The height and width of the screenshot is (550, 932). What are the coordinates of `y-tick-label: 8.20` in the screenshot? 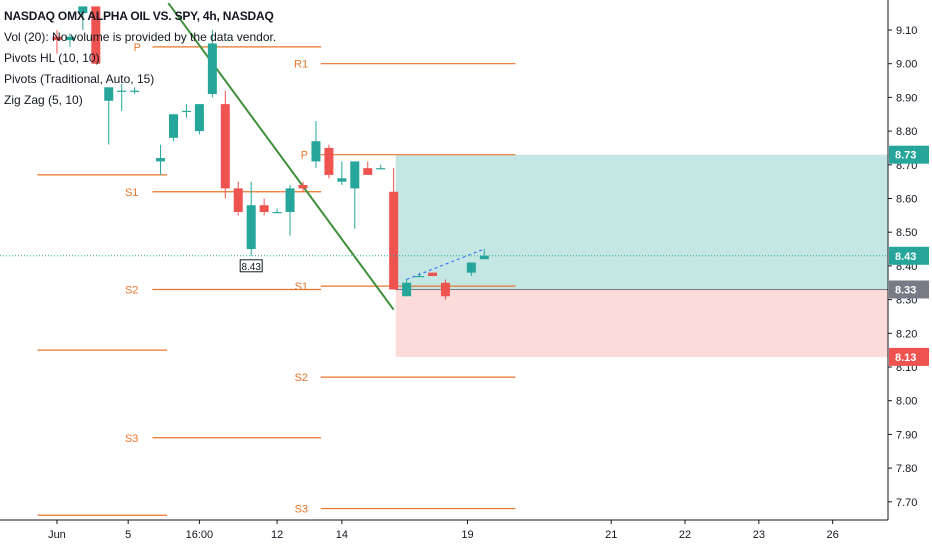 It's located at (906, 334).